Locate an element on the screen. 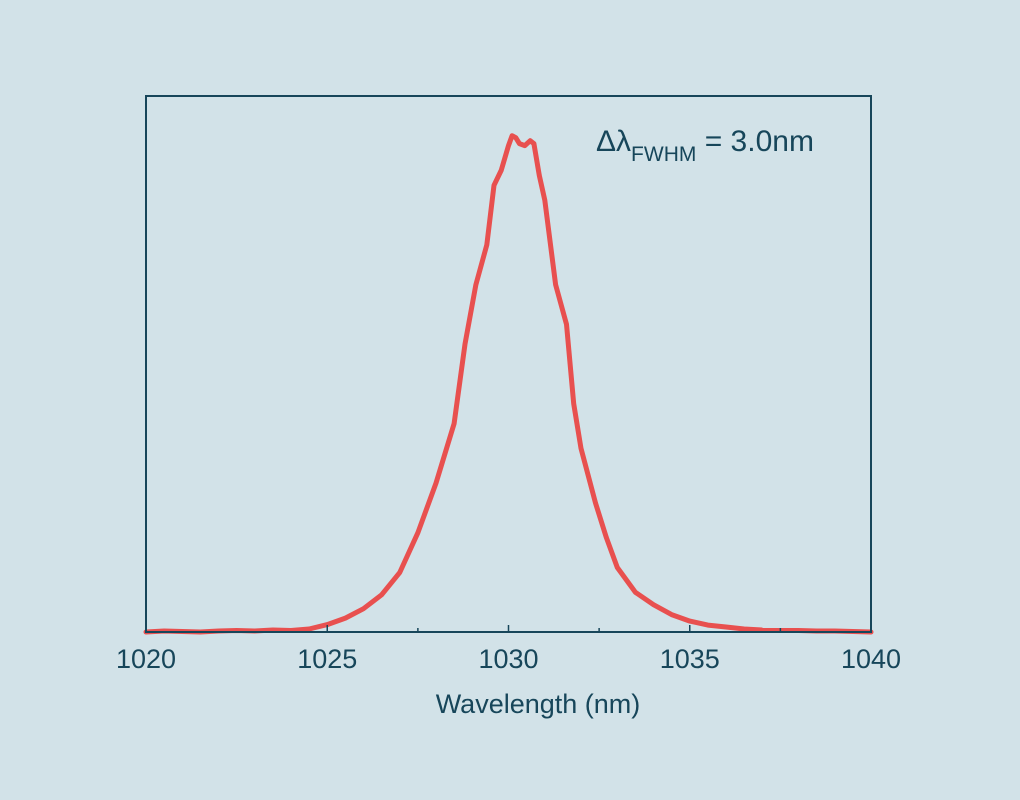 This screenshot has width=1020, height=800. x-tick-label: 1040 is located at coordinates (871, 659).